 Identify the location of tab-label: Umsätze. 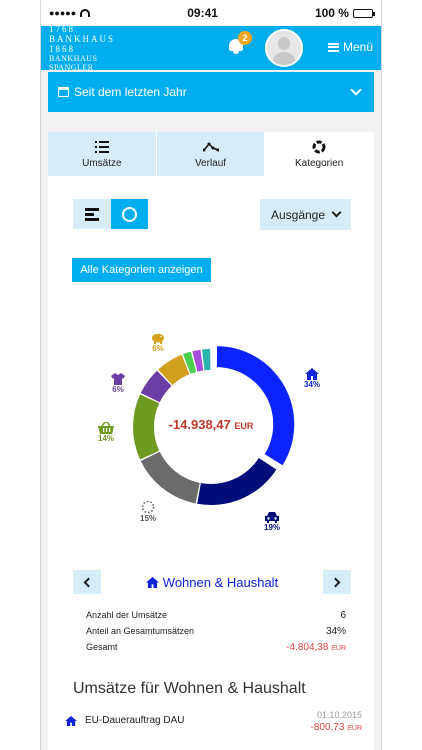
(102, 163).